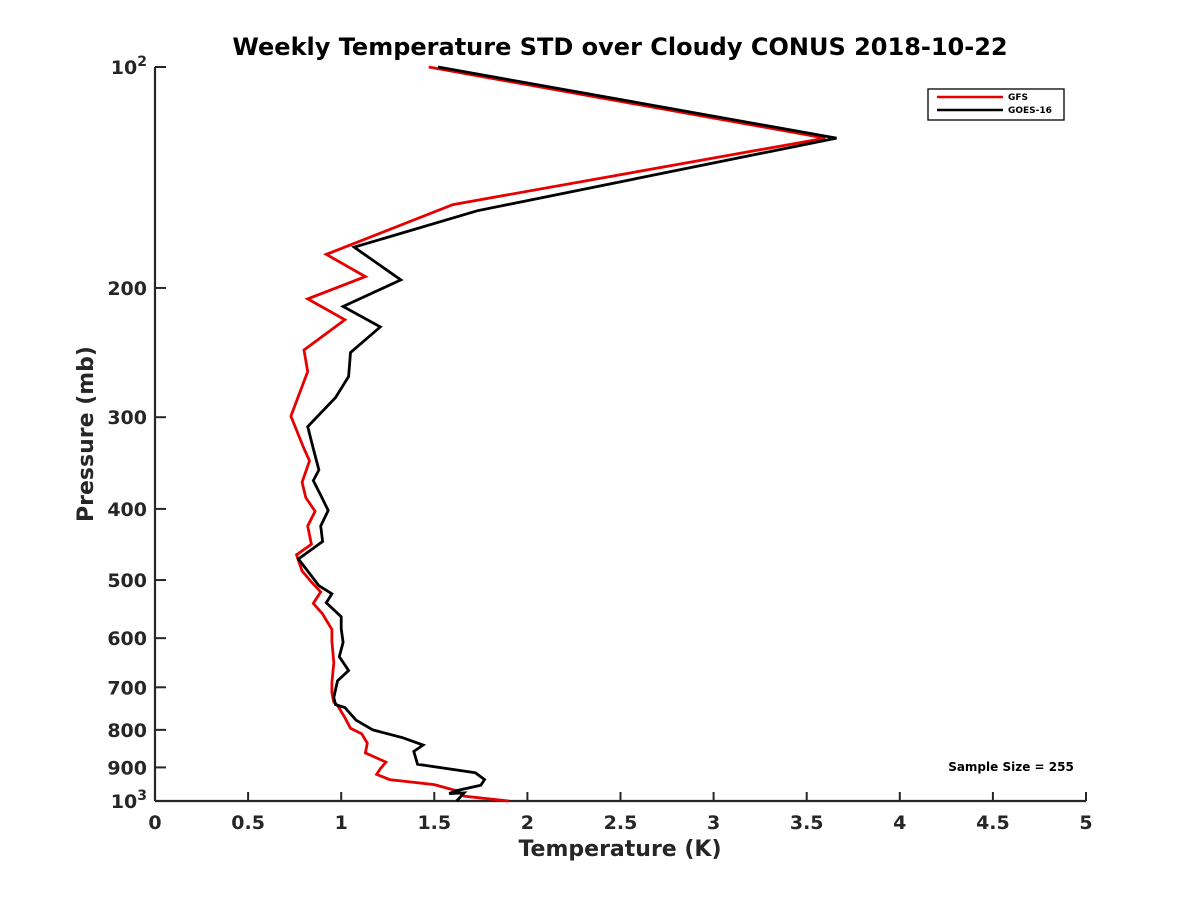  Describe the element at coordinates (127, 418) in the screenshot. I see `y-tick-label: 300` at that location.